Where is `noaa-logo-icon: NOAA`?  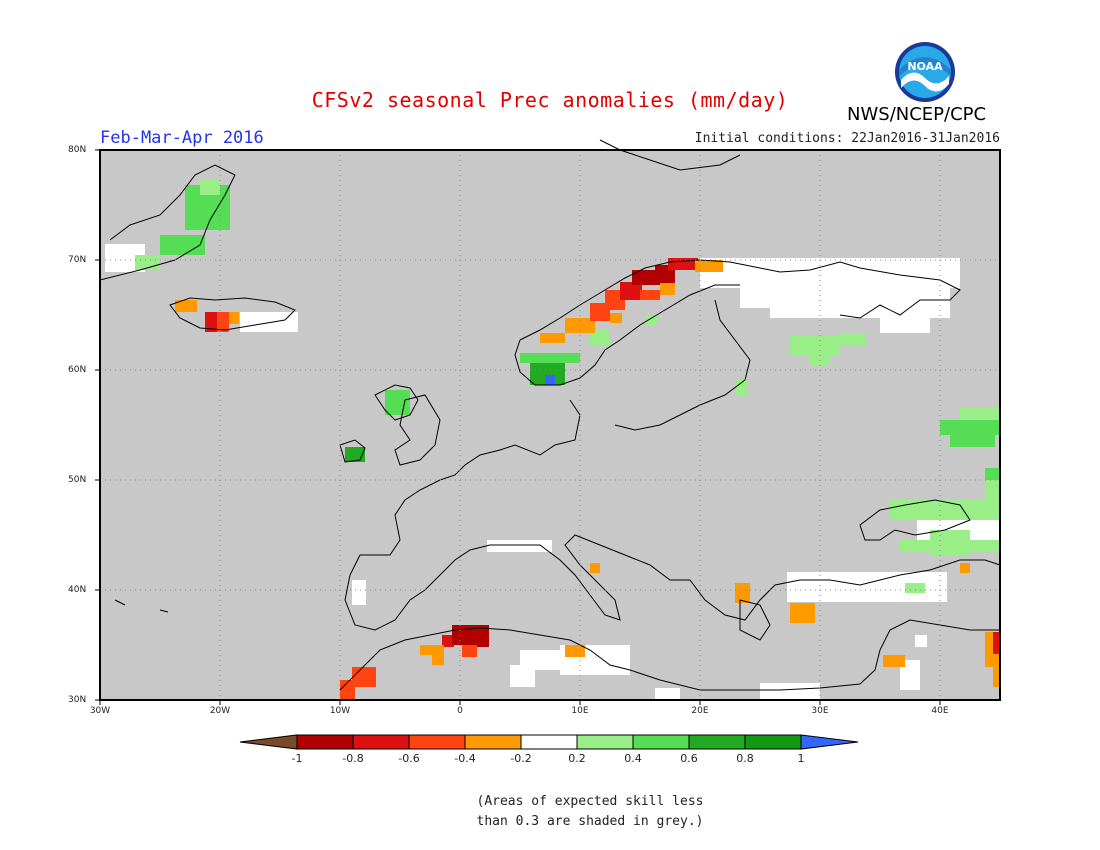 noaa-logo-icon: NOAA is located at coordinates (925, 72).